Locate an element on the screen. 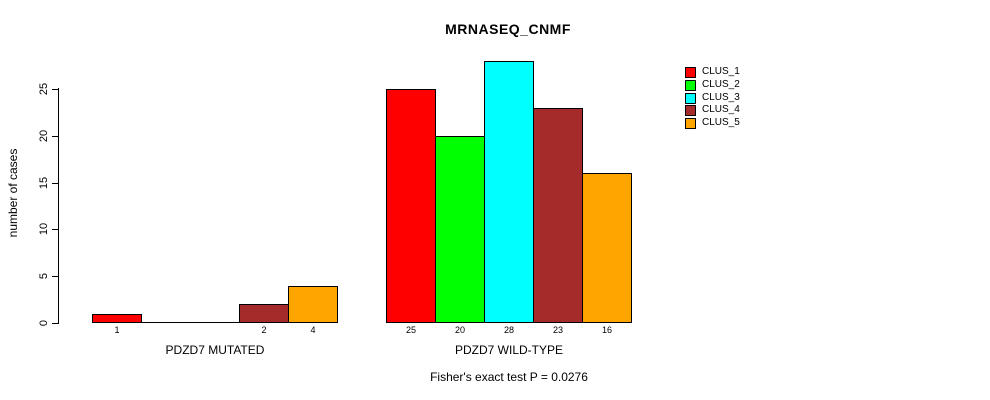 The image size is (990, 400). bar-CLUS_2-zero is located at coordinates (166, 322).